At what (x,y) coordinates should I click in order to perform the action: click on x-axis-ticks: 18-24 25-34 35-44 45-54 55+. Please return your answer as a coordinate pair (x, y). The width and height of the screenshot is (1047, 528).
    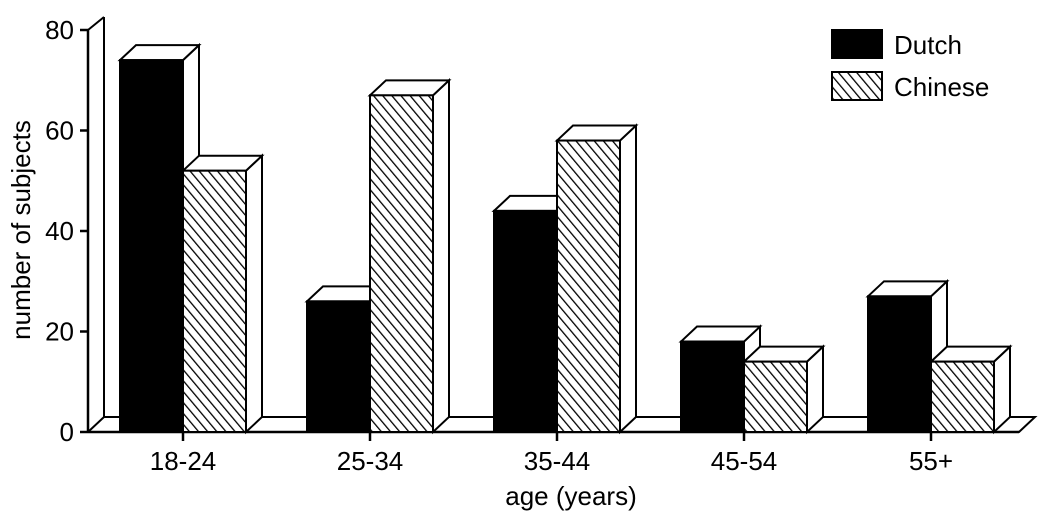
    Looking at the image, I should click on (551, 454).